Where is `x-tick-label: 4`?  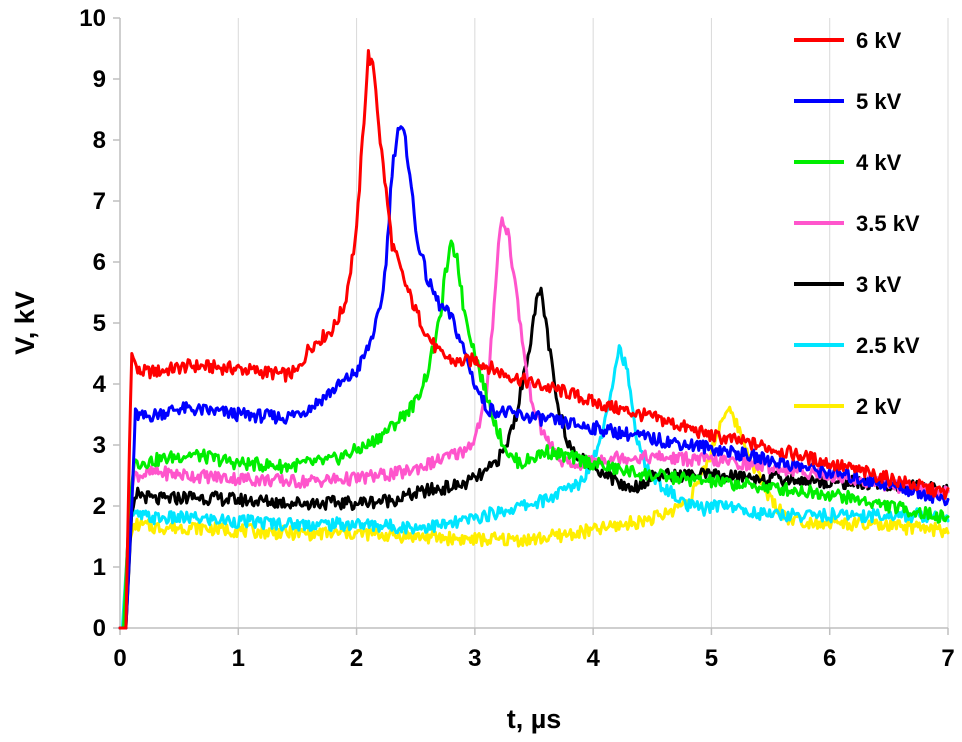
x-tick-label: 4 is located at coordinates (593, 658).